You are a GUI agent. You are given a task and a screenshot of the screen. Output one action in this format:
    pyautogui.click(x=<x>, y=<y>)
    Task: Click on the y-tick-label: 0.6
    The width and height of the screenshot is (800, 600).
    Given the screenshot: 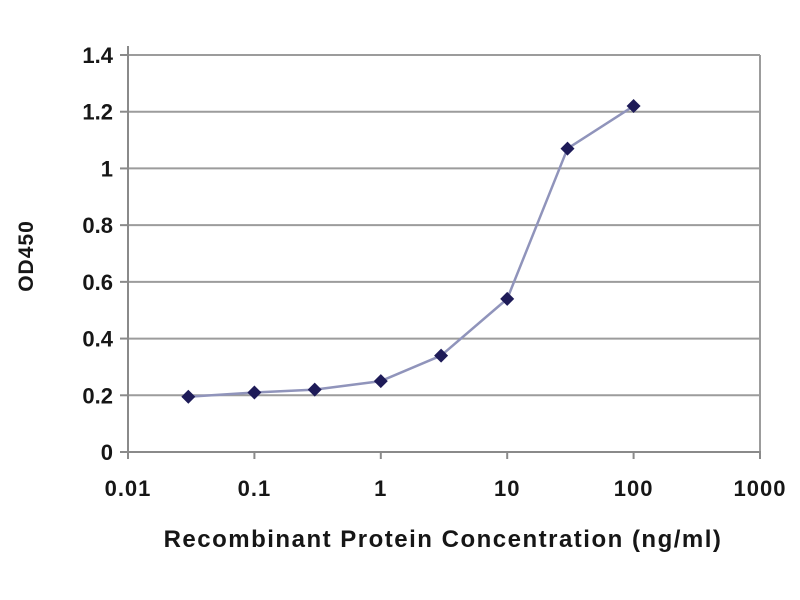 What is the action you would take?
    pyautogui.click(x=97, y=282)
    